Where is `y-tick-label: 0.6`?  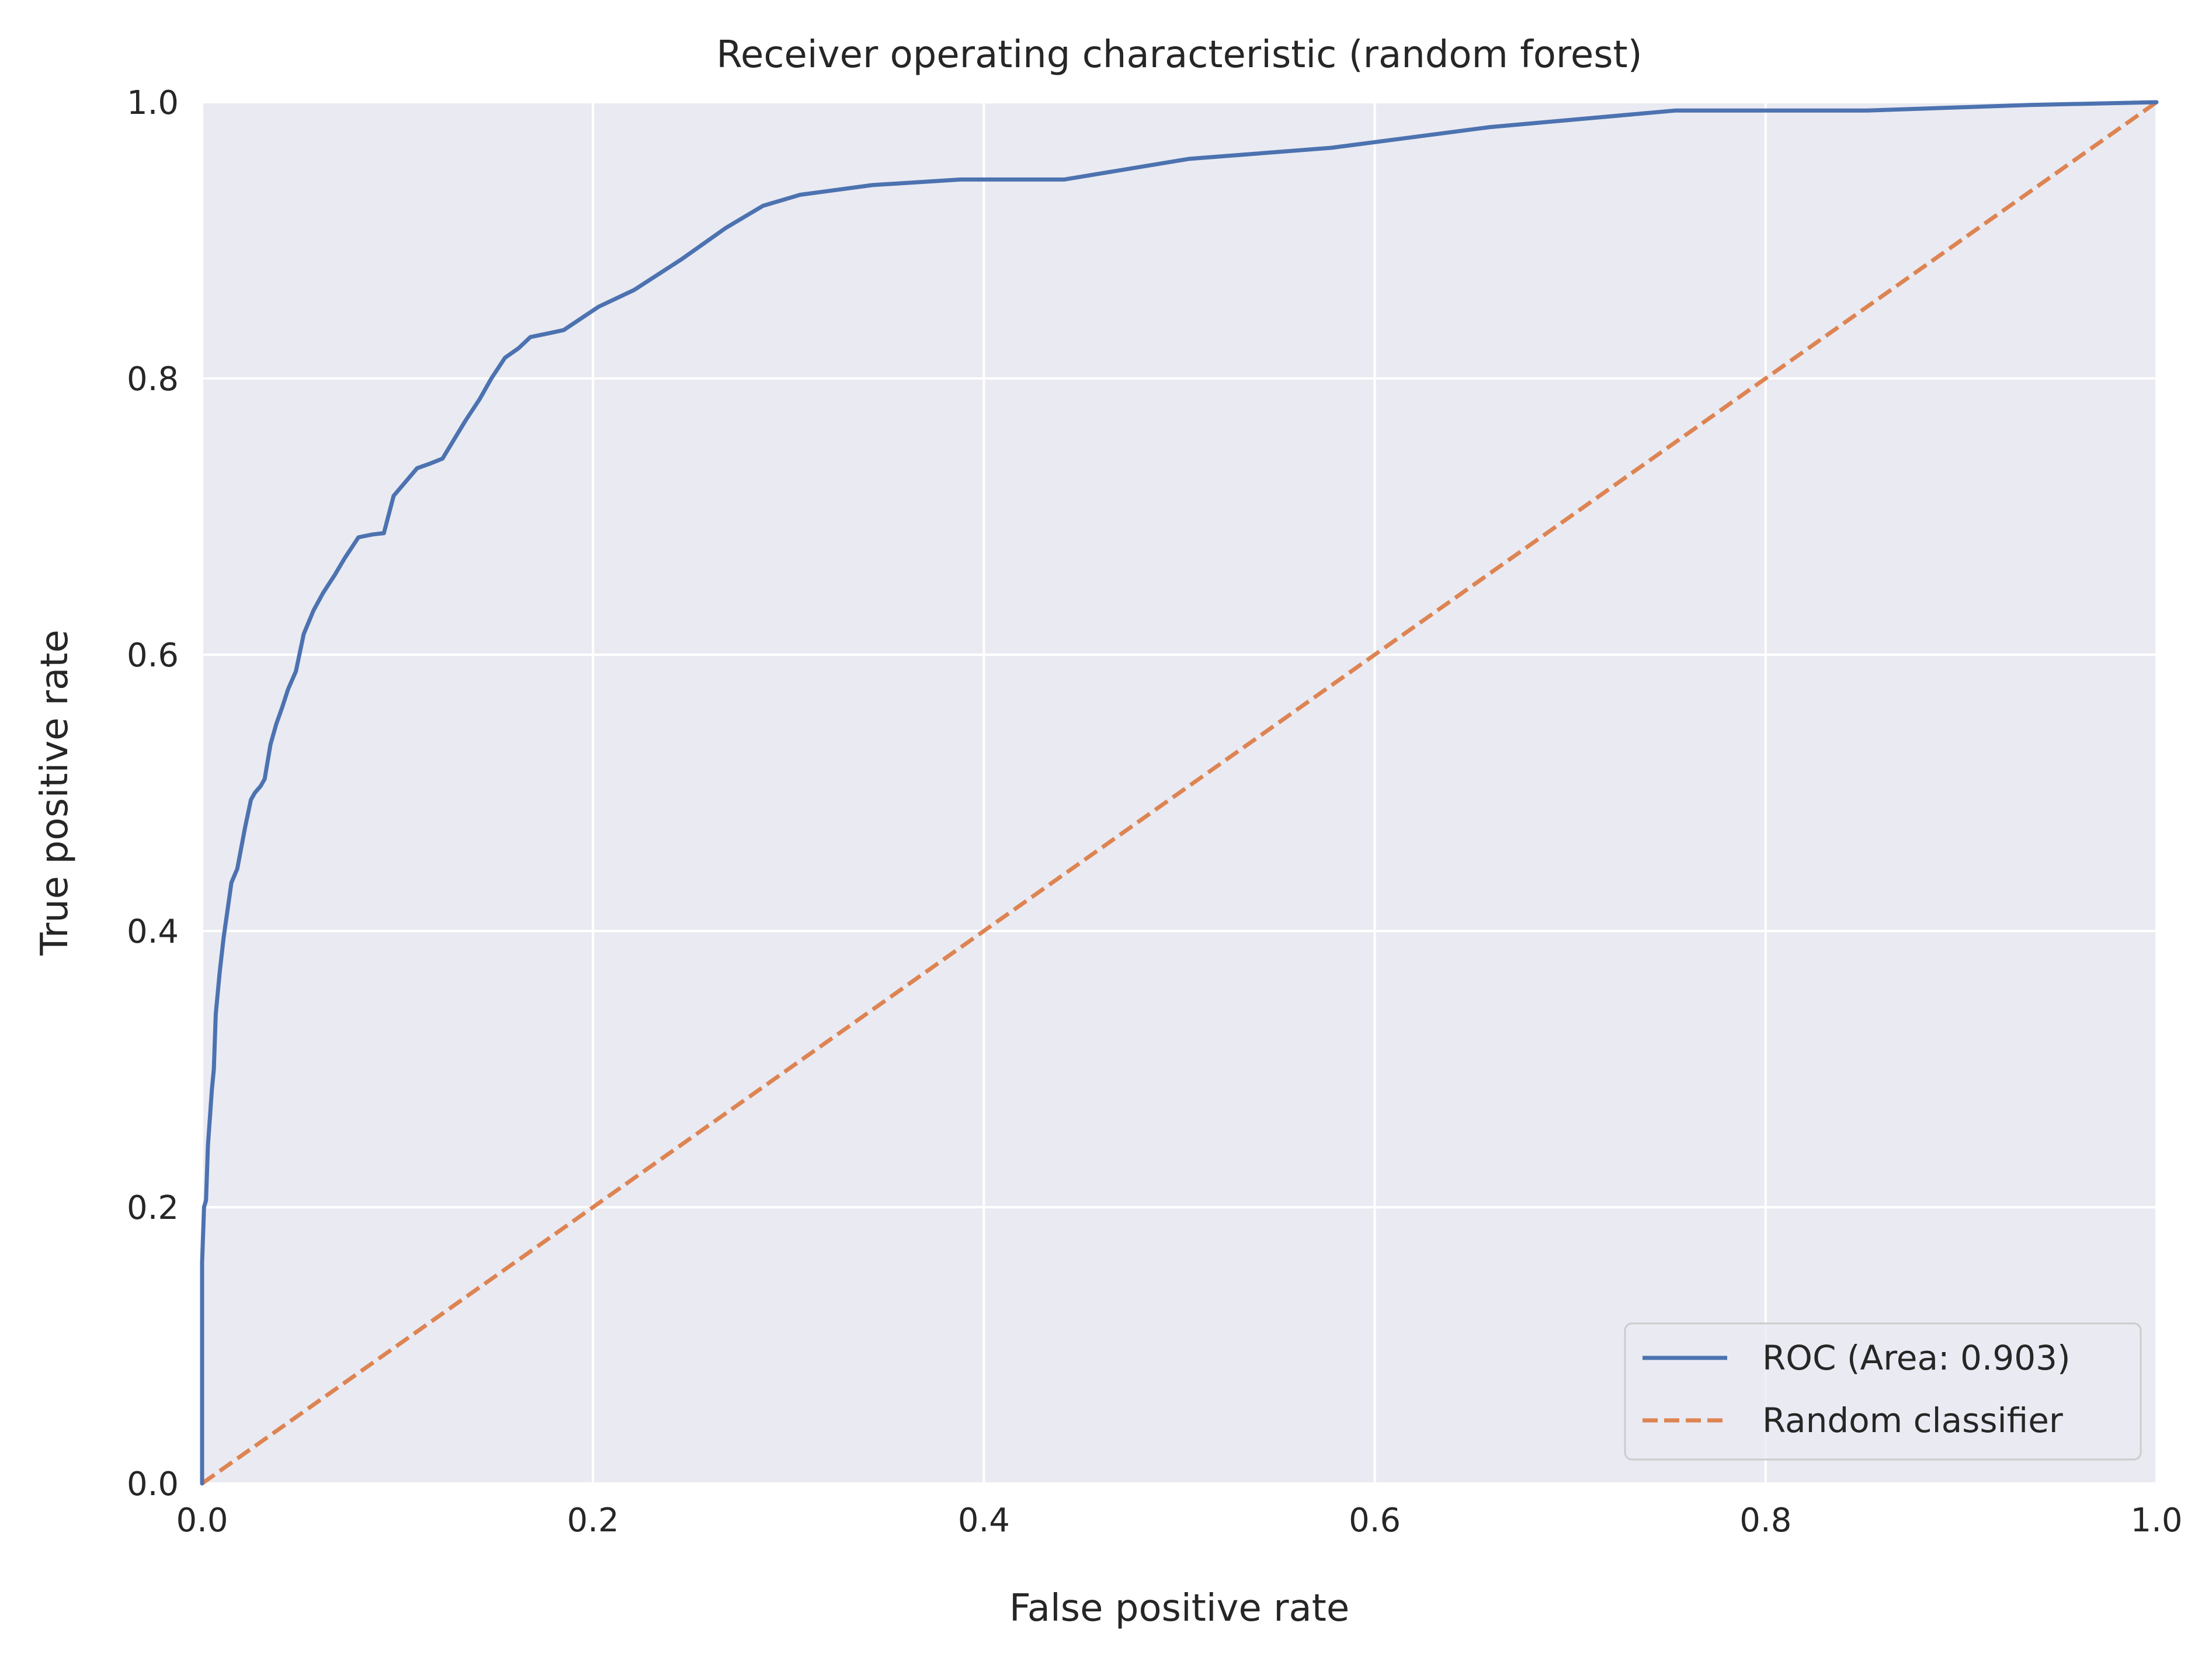 y-tick-label: 0.6 is located at coordinates (153, 656).